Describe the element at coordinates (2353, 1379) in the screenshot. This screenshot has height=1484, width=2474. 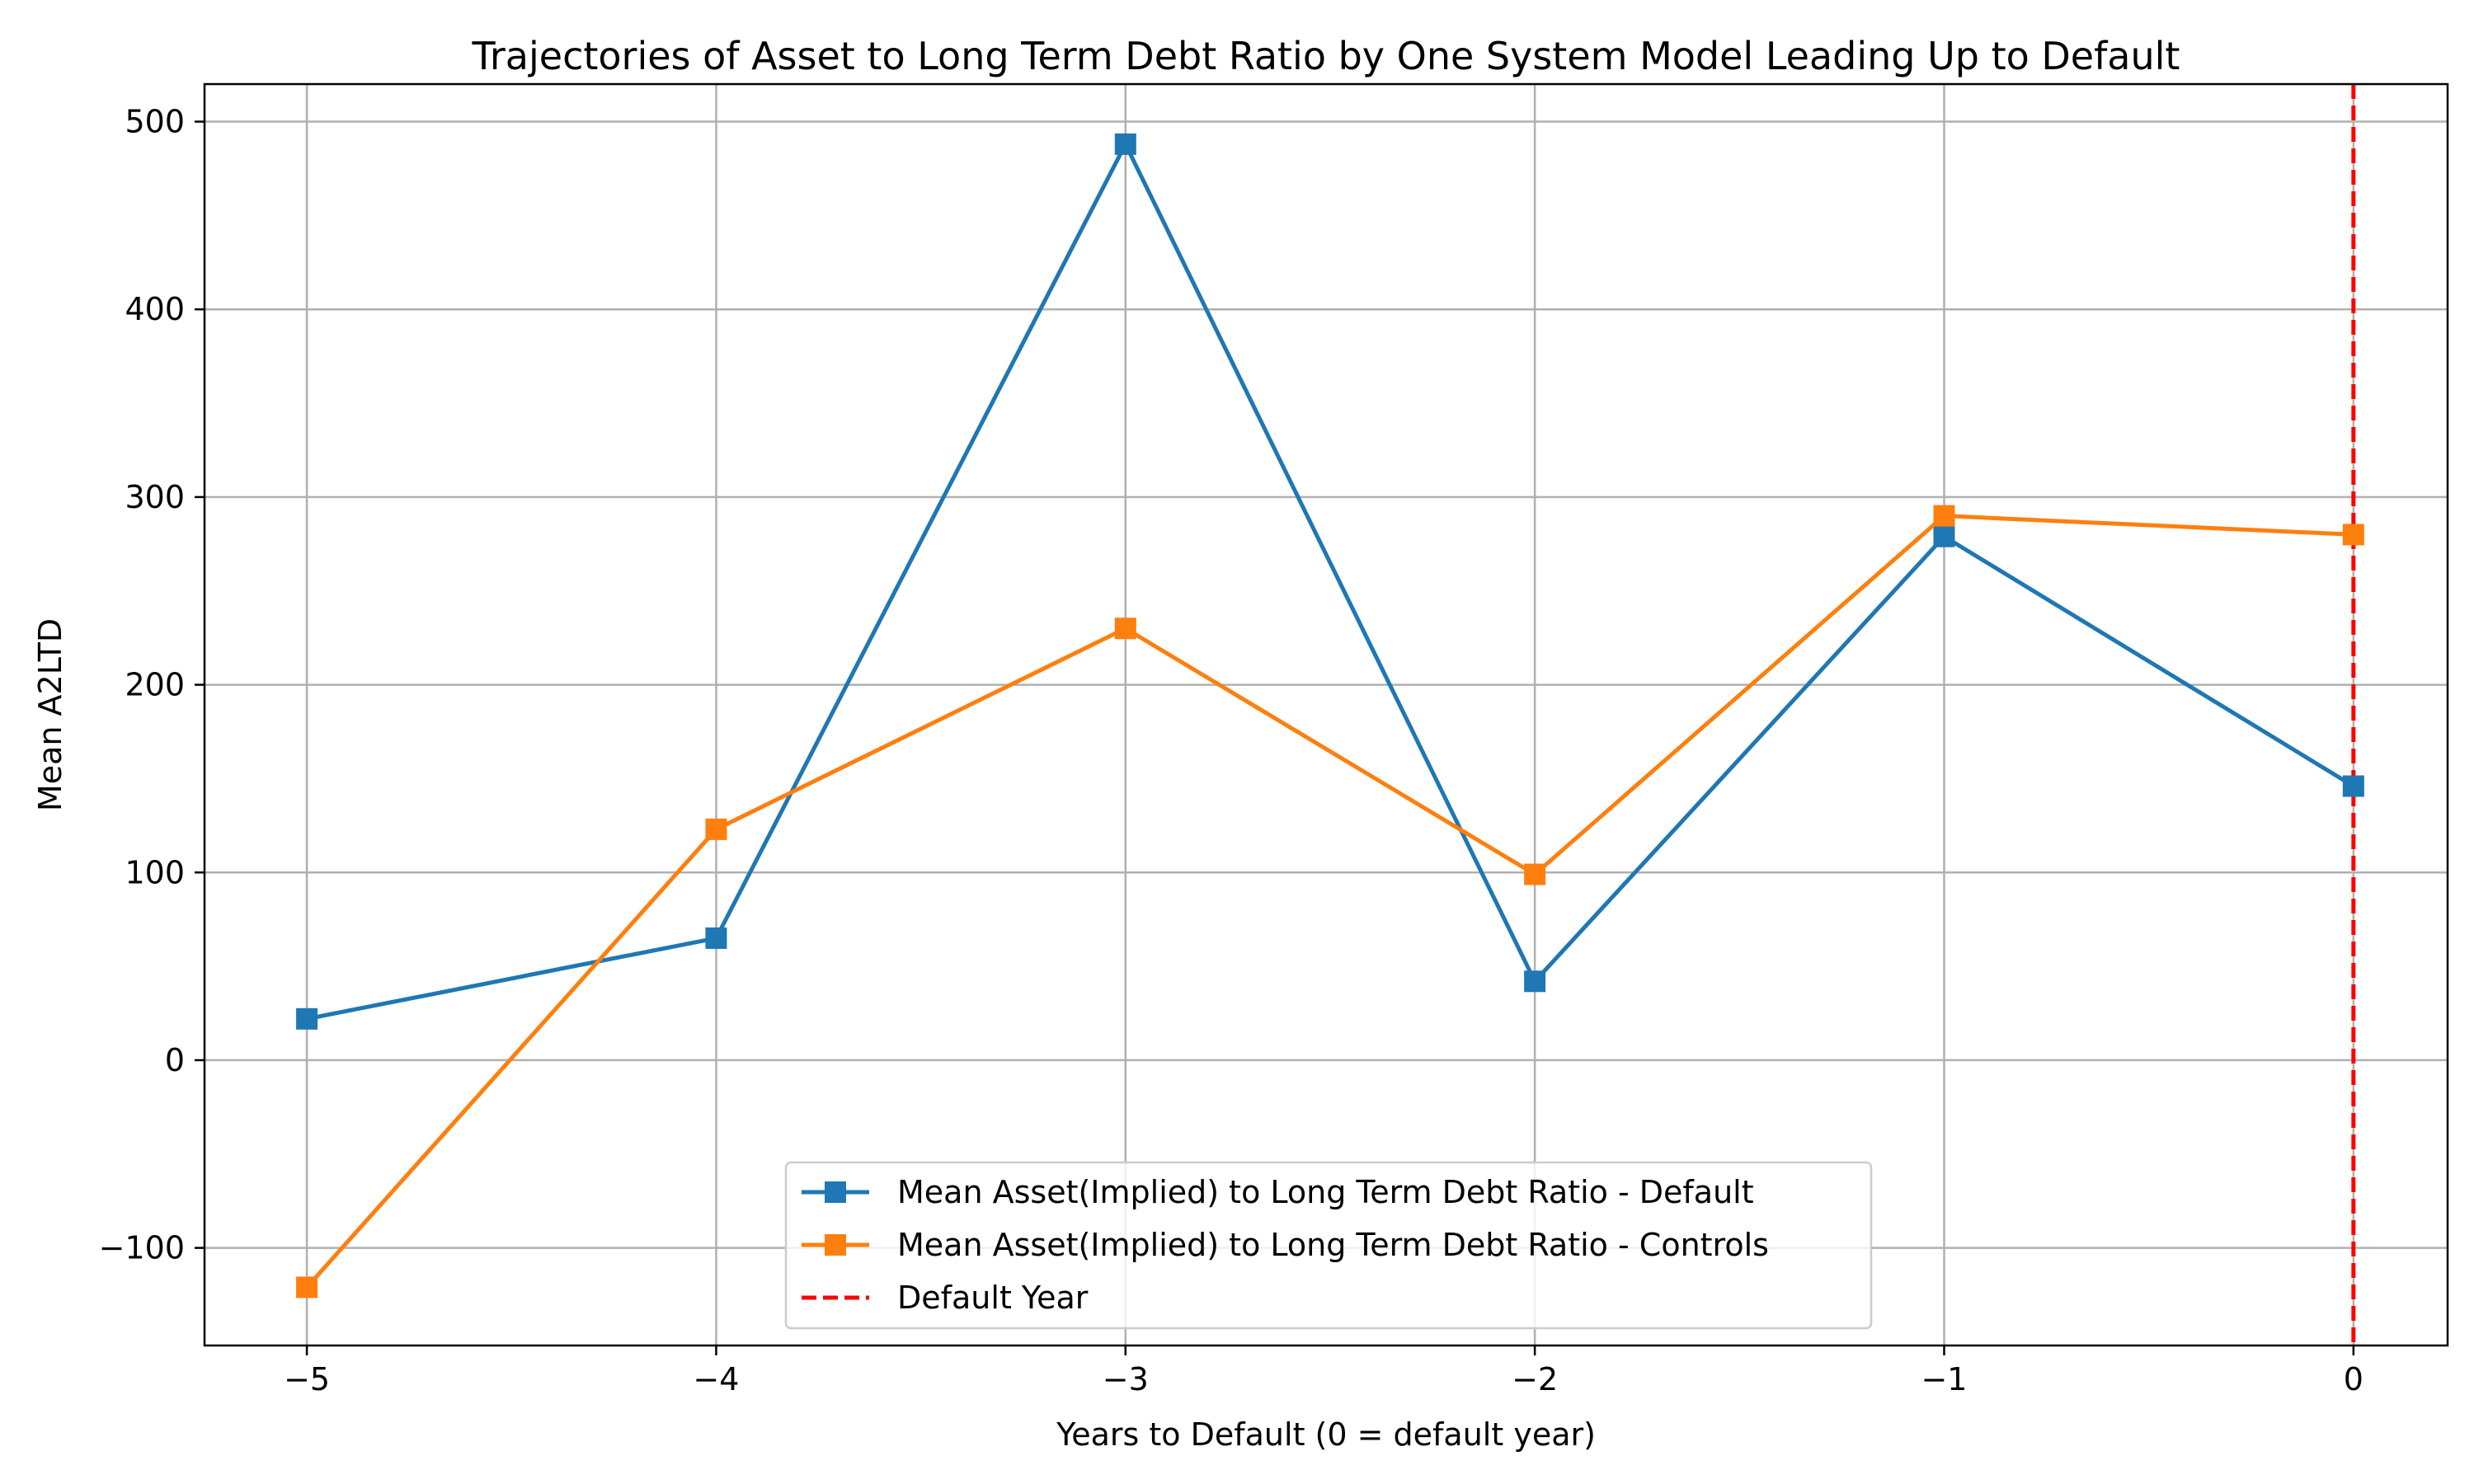
I see `x-tick-label: 0` at that location.